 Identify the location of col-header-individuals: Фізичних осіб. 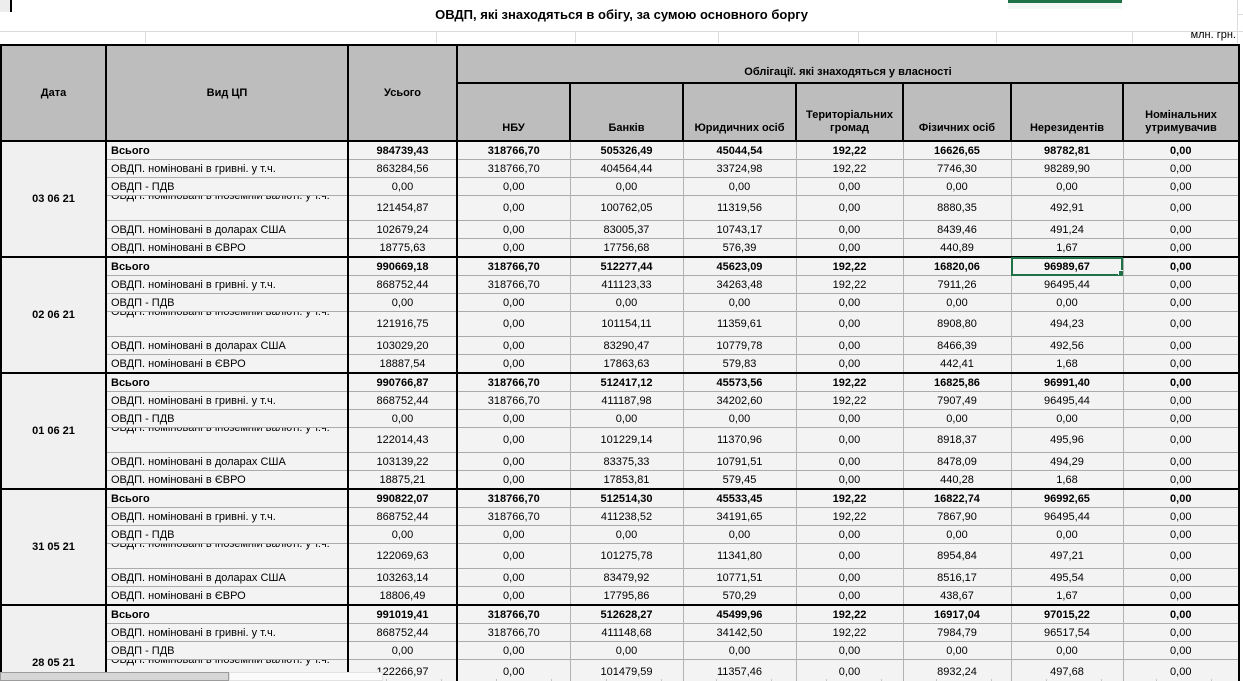
(957, 112).